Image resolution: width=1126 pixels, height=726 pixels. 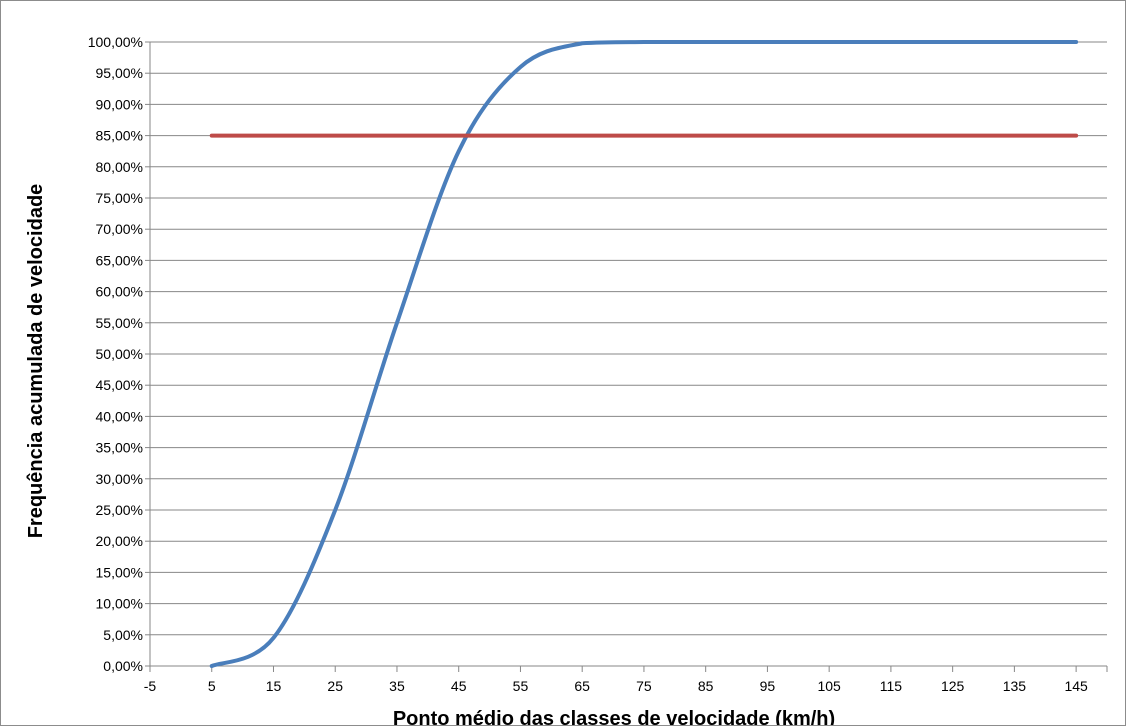 What do you see at coordinates (150, 686) in the screenshot?
I see `x-tick-label: -5` at bounding box center [150, 686].